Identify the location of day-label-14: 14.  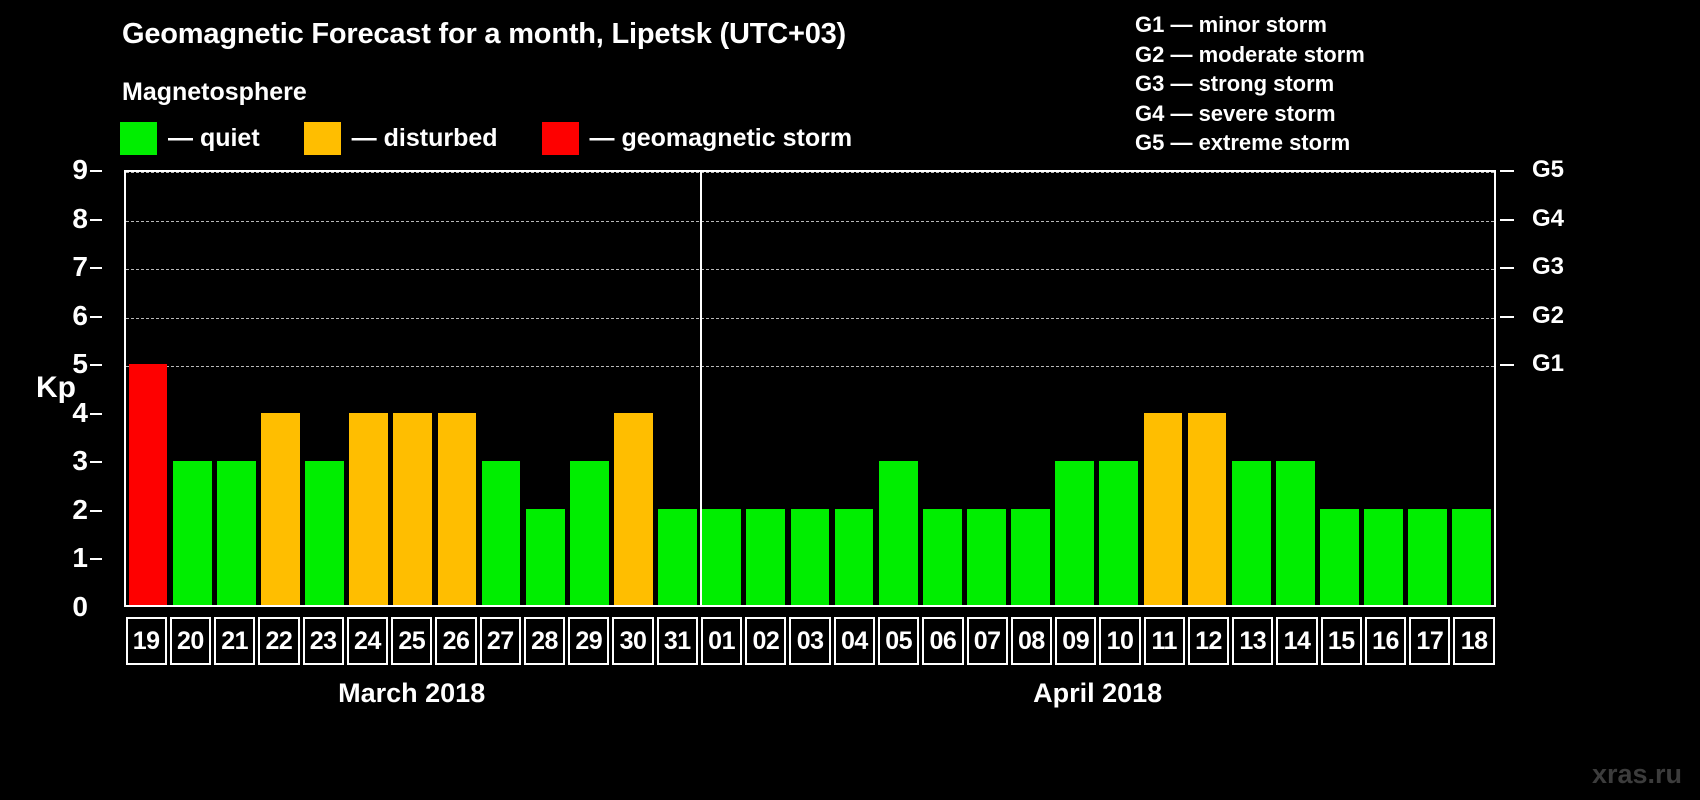
(1297, 641).